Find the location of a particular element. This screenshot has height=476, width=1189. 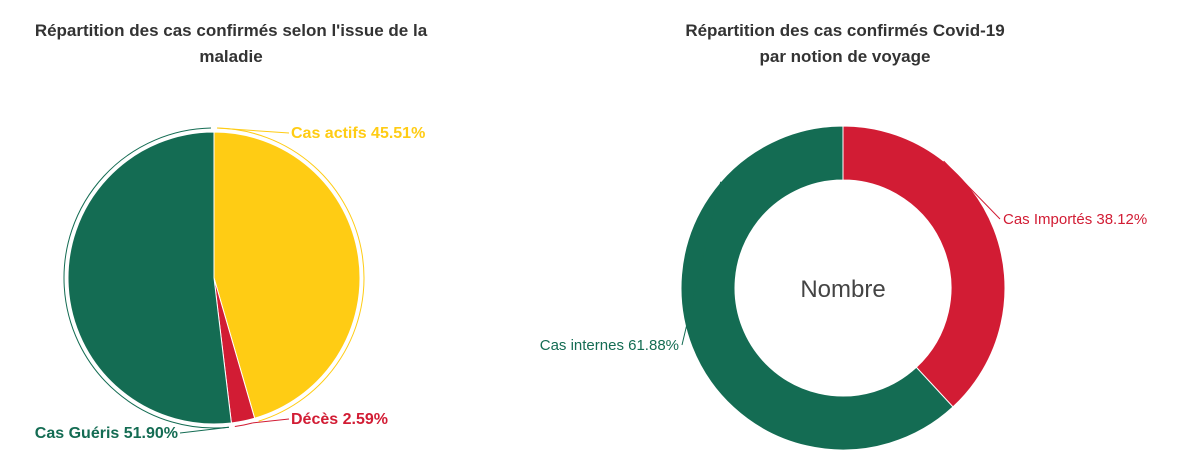

pie-slice-cas-gueris is located at coordinates (149, 278).